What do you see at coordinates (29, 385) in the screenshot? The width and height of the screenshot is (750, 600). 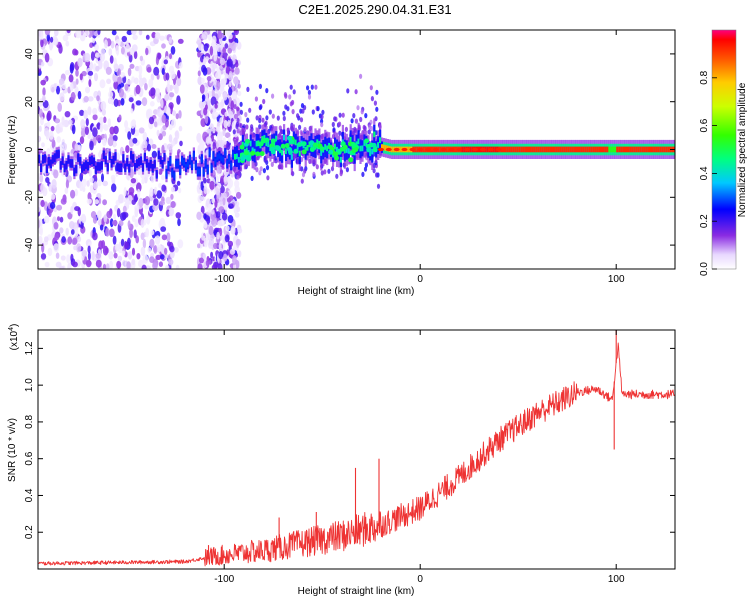 I see `y-tick-label: 1.0` at bounding box center [29, 385].